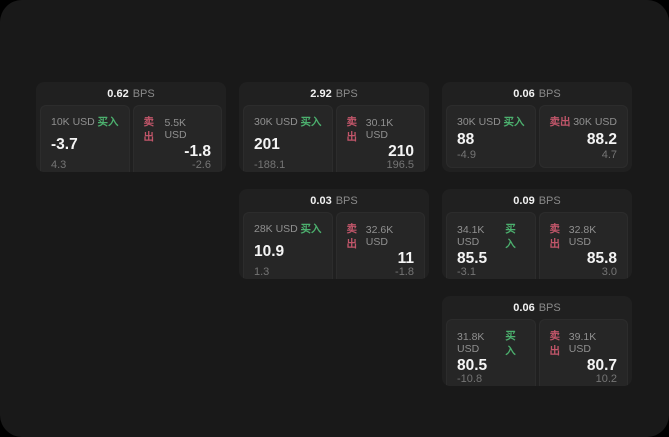 The image size is (669, 437). What do you see at coordinates (470, 378) in the screenshot?
I see `buy-sub-value: -10.8` at bounding box center [470, 378].